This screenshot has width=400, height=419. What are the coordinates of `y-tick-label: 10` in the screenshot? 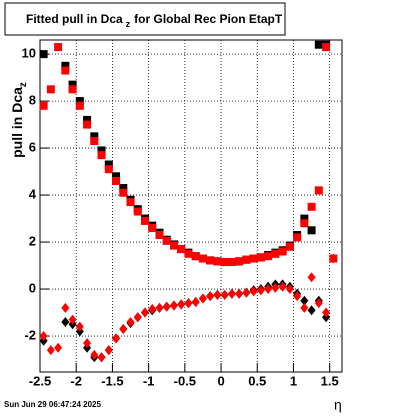 It's located at (29, 53).